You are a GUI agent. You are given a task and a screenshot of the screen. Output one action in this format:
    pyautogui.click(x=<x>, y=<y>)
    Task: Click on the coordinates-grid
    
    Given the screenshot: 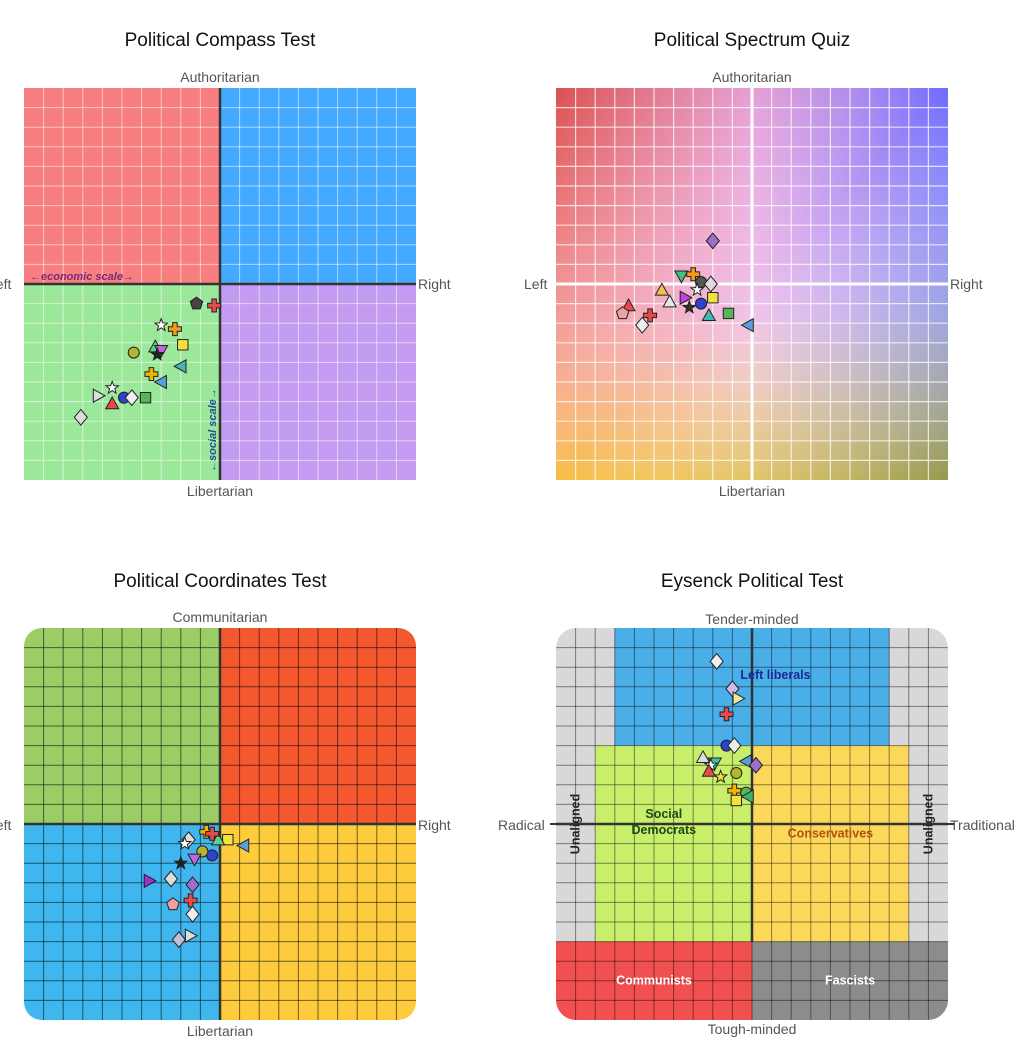 What is the action you would take?
    pyautogui.click(x=220, y=824)
    